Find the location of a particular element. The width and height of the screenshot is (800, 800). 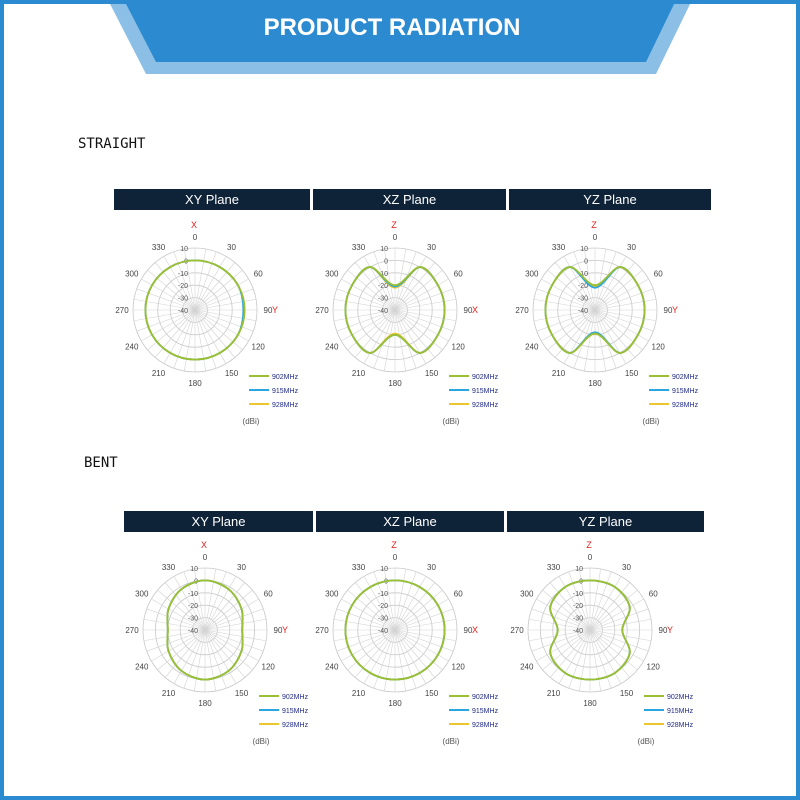

angle-tick-label: 330 is located at coordinates (359, 567).